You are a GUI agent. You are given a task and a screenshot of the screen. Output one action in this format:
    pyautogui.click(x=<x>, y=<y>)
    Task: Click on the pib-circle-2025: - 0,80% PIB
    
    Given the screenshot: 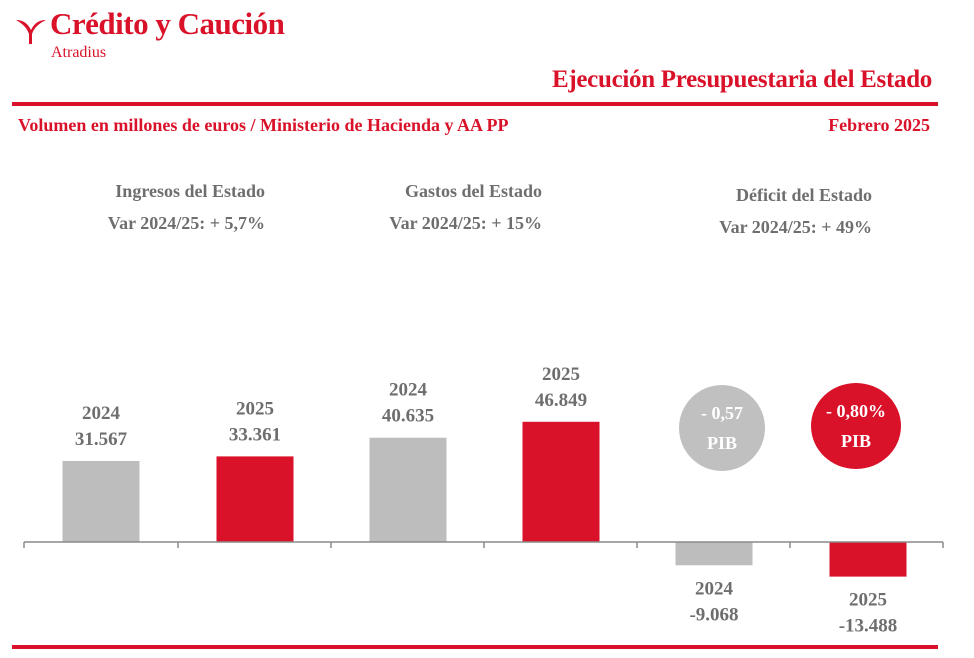 What is the action you would take?
    pyautogui.click(x=856, y=426)
    